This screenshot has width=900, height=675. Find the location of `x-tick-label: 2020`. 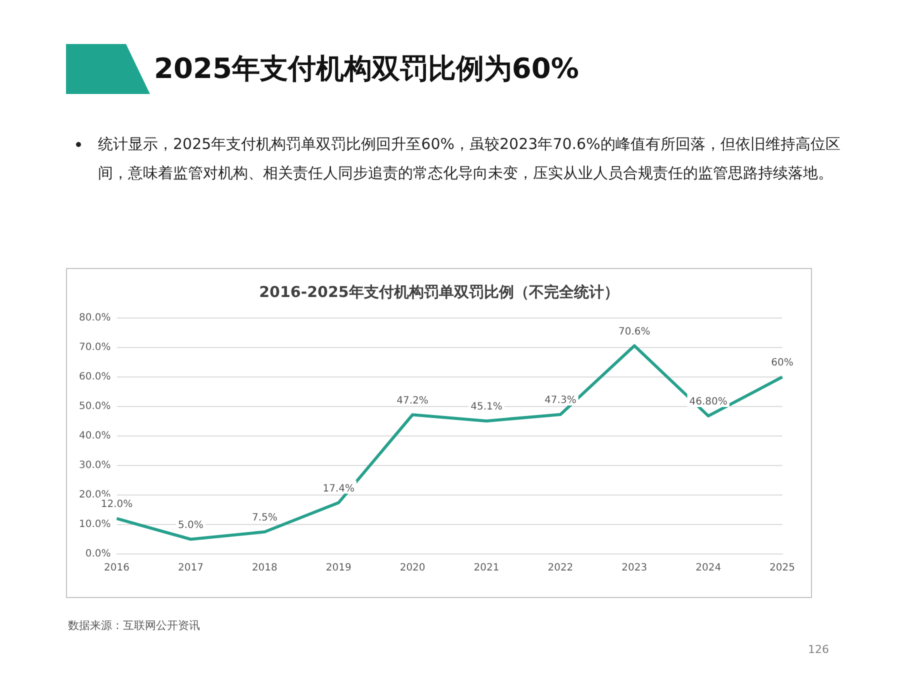

x-tick-label: 2020 is located at coordinates (413, 568).